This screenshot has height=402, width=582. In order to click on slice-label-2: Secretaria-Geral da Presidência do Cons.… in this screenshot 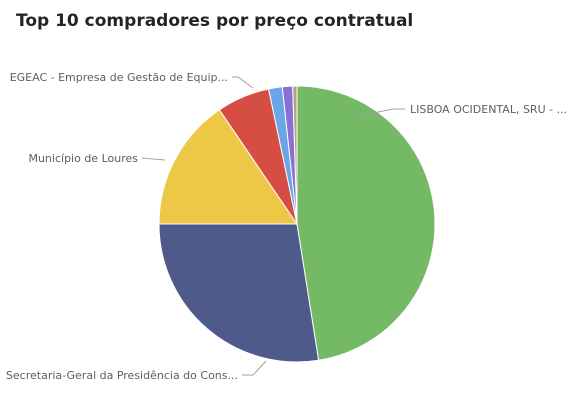, I will do `click(122, 375)`.